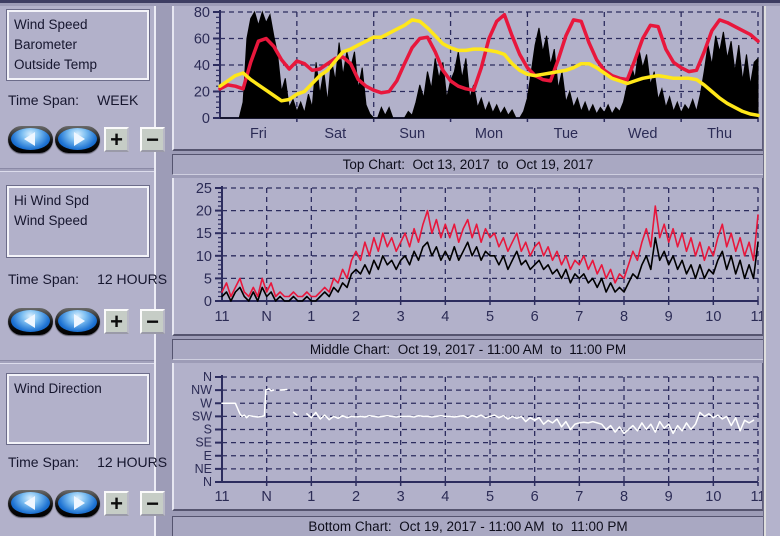 The width and height of the screenshot is (780, 536). What do you see at coordinates (202, 40) in the screenshot?
I see `svg-text: 60` at bounding box center [202, 40].